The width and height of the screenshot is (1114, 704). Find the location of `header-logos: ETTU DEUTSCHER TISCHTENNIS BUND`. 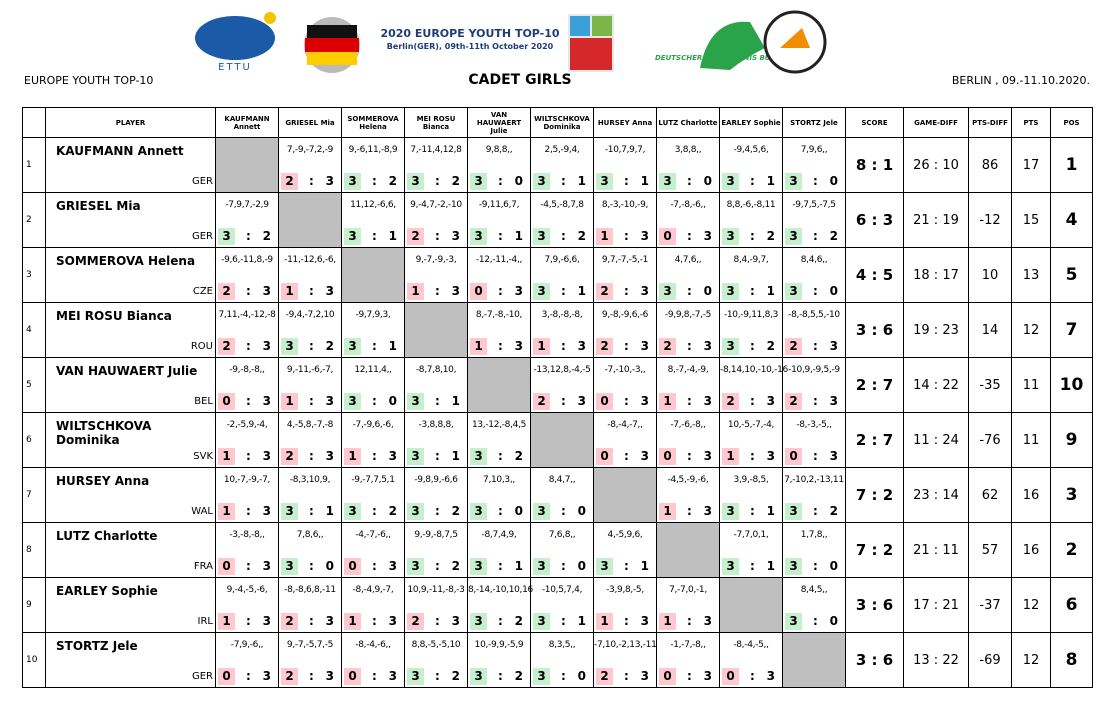

header-logos: ETTU DEUTSCHER TISCHTENNIS BUND is located at coordinates (511, 42).